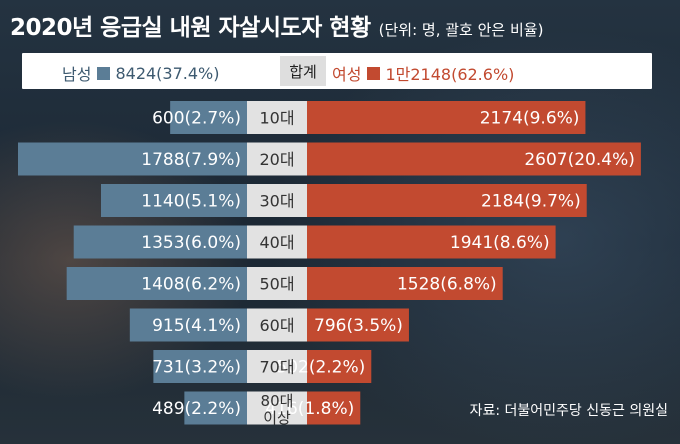  What do you see at coordinates (191, 285) in the screenshot?
I see `male-data-label: 1408(6.2%)` at bounding box center [191, 285].